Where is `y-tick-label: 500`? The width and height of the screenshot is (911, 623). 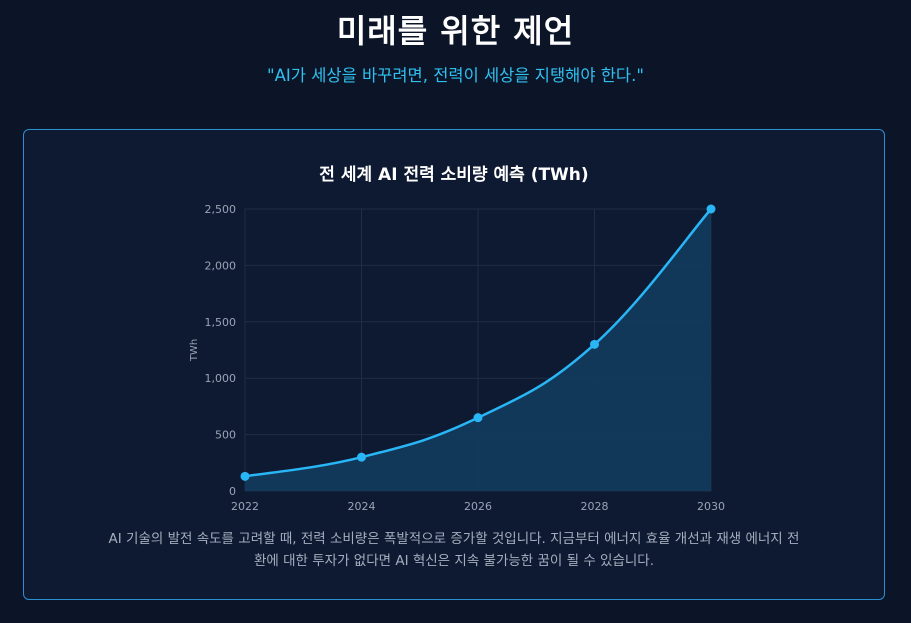 y-tick-label: 500 is located at coordinates (225, 435).